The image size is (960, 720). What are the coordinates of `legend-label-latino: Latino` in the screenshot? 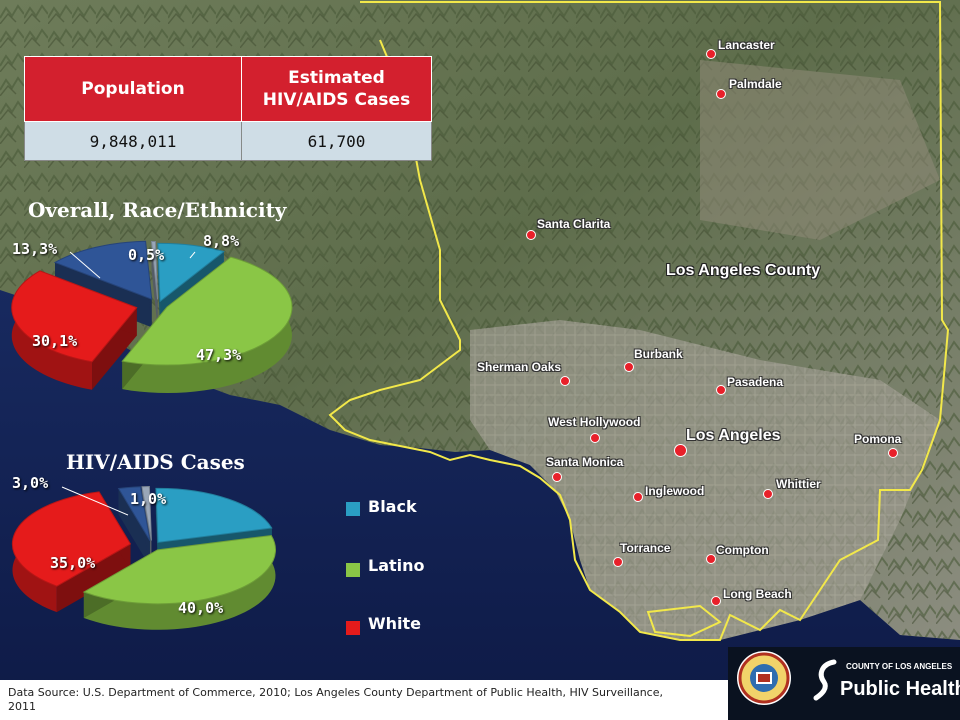 It's located at (396, 565).